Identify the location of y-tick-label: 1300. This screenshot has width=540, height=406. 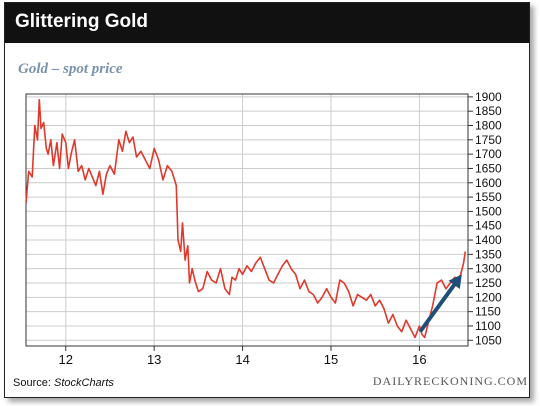
(488, 269).